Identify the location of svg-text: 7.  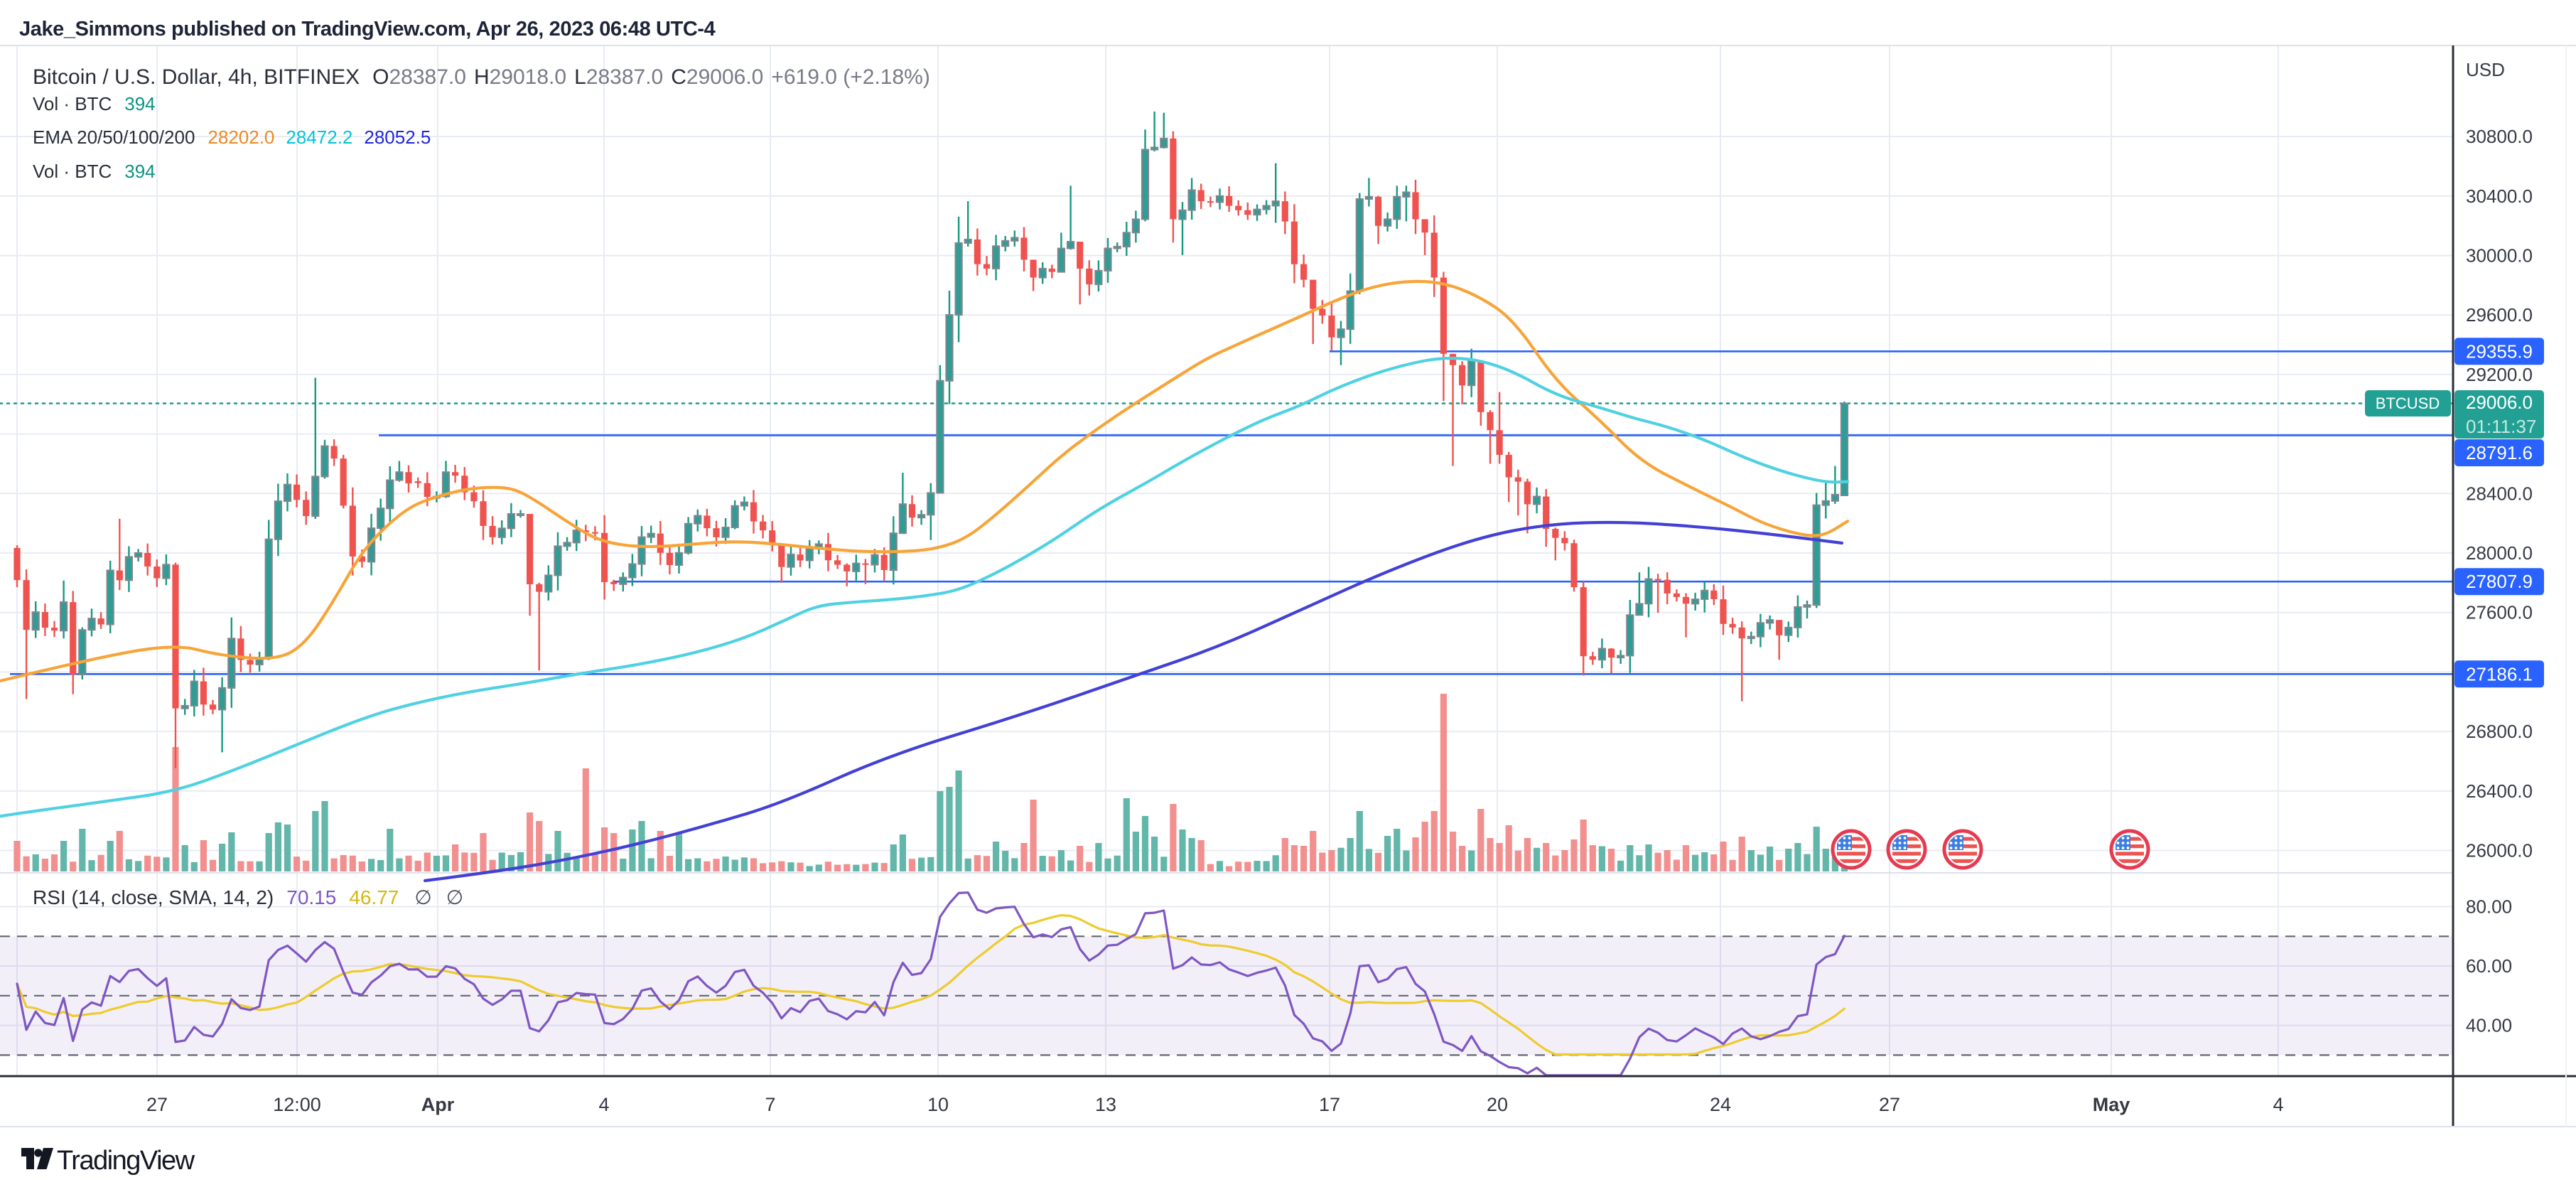
(770, 1104).